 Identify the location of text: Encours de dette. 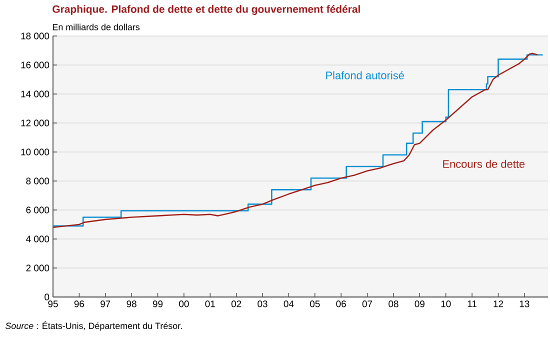
(484, 164).